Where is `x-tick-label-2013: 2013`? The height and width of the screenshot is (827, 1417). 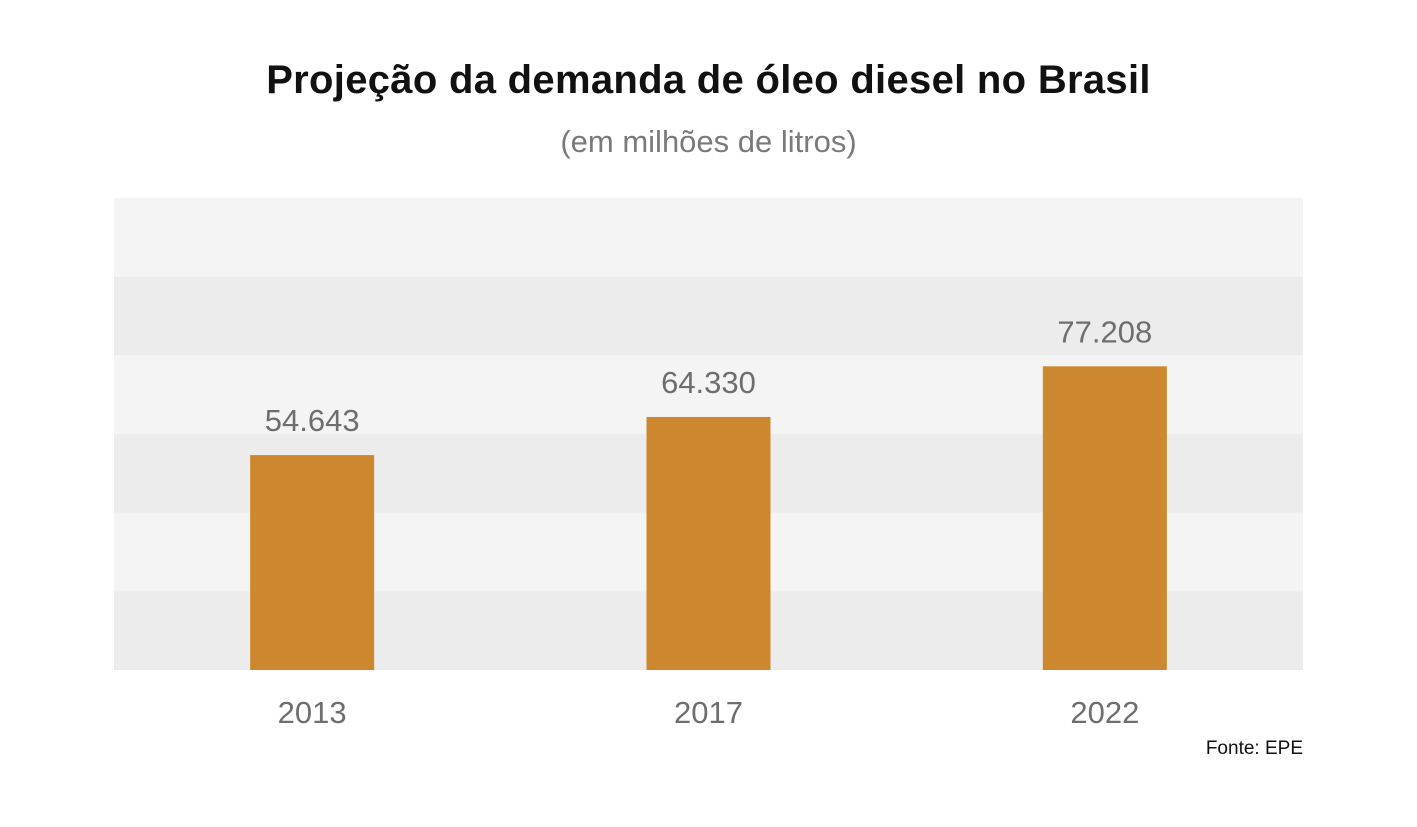
x-tick-label-2013: 2013 is located at coordinates (312, 712).